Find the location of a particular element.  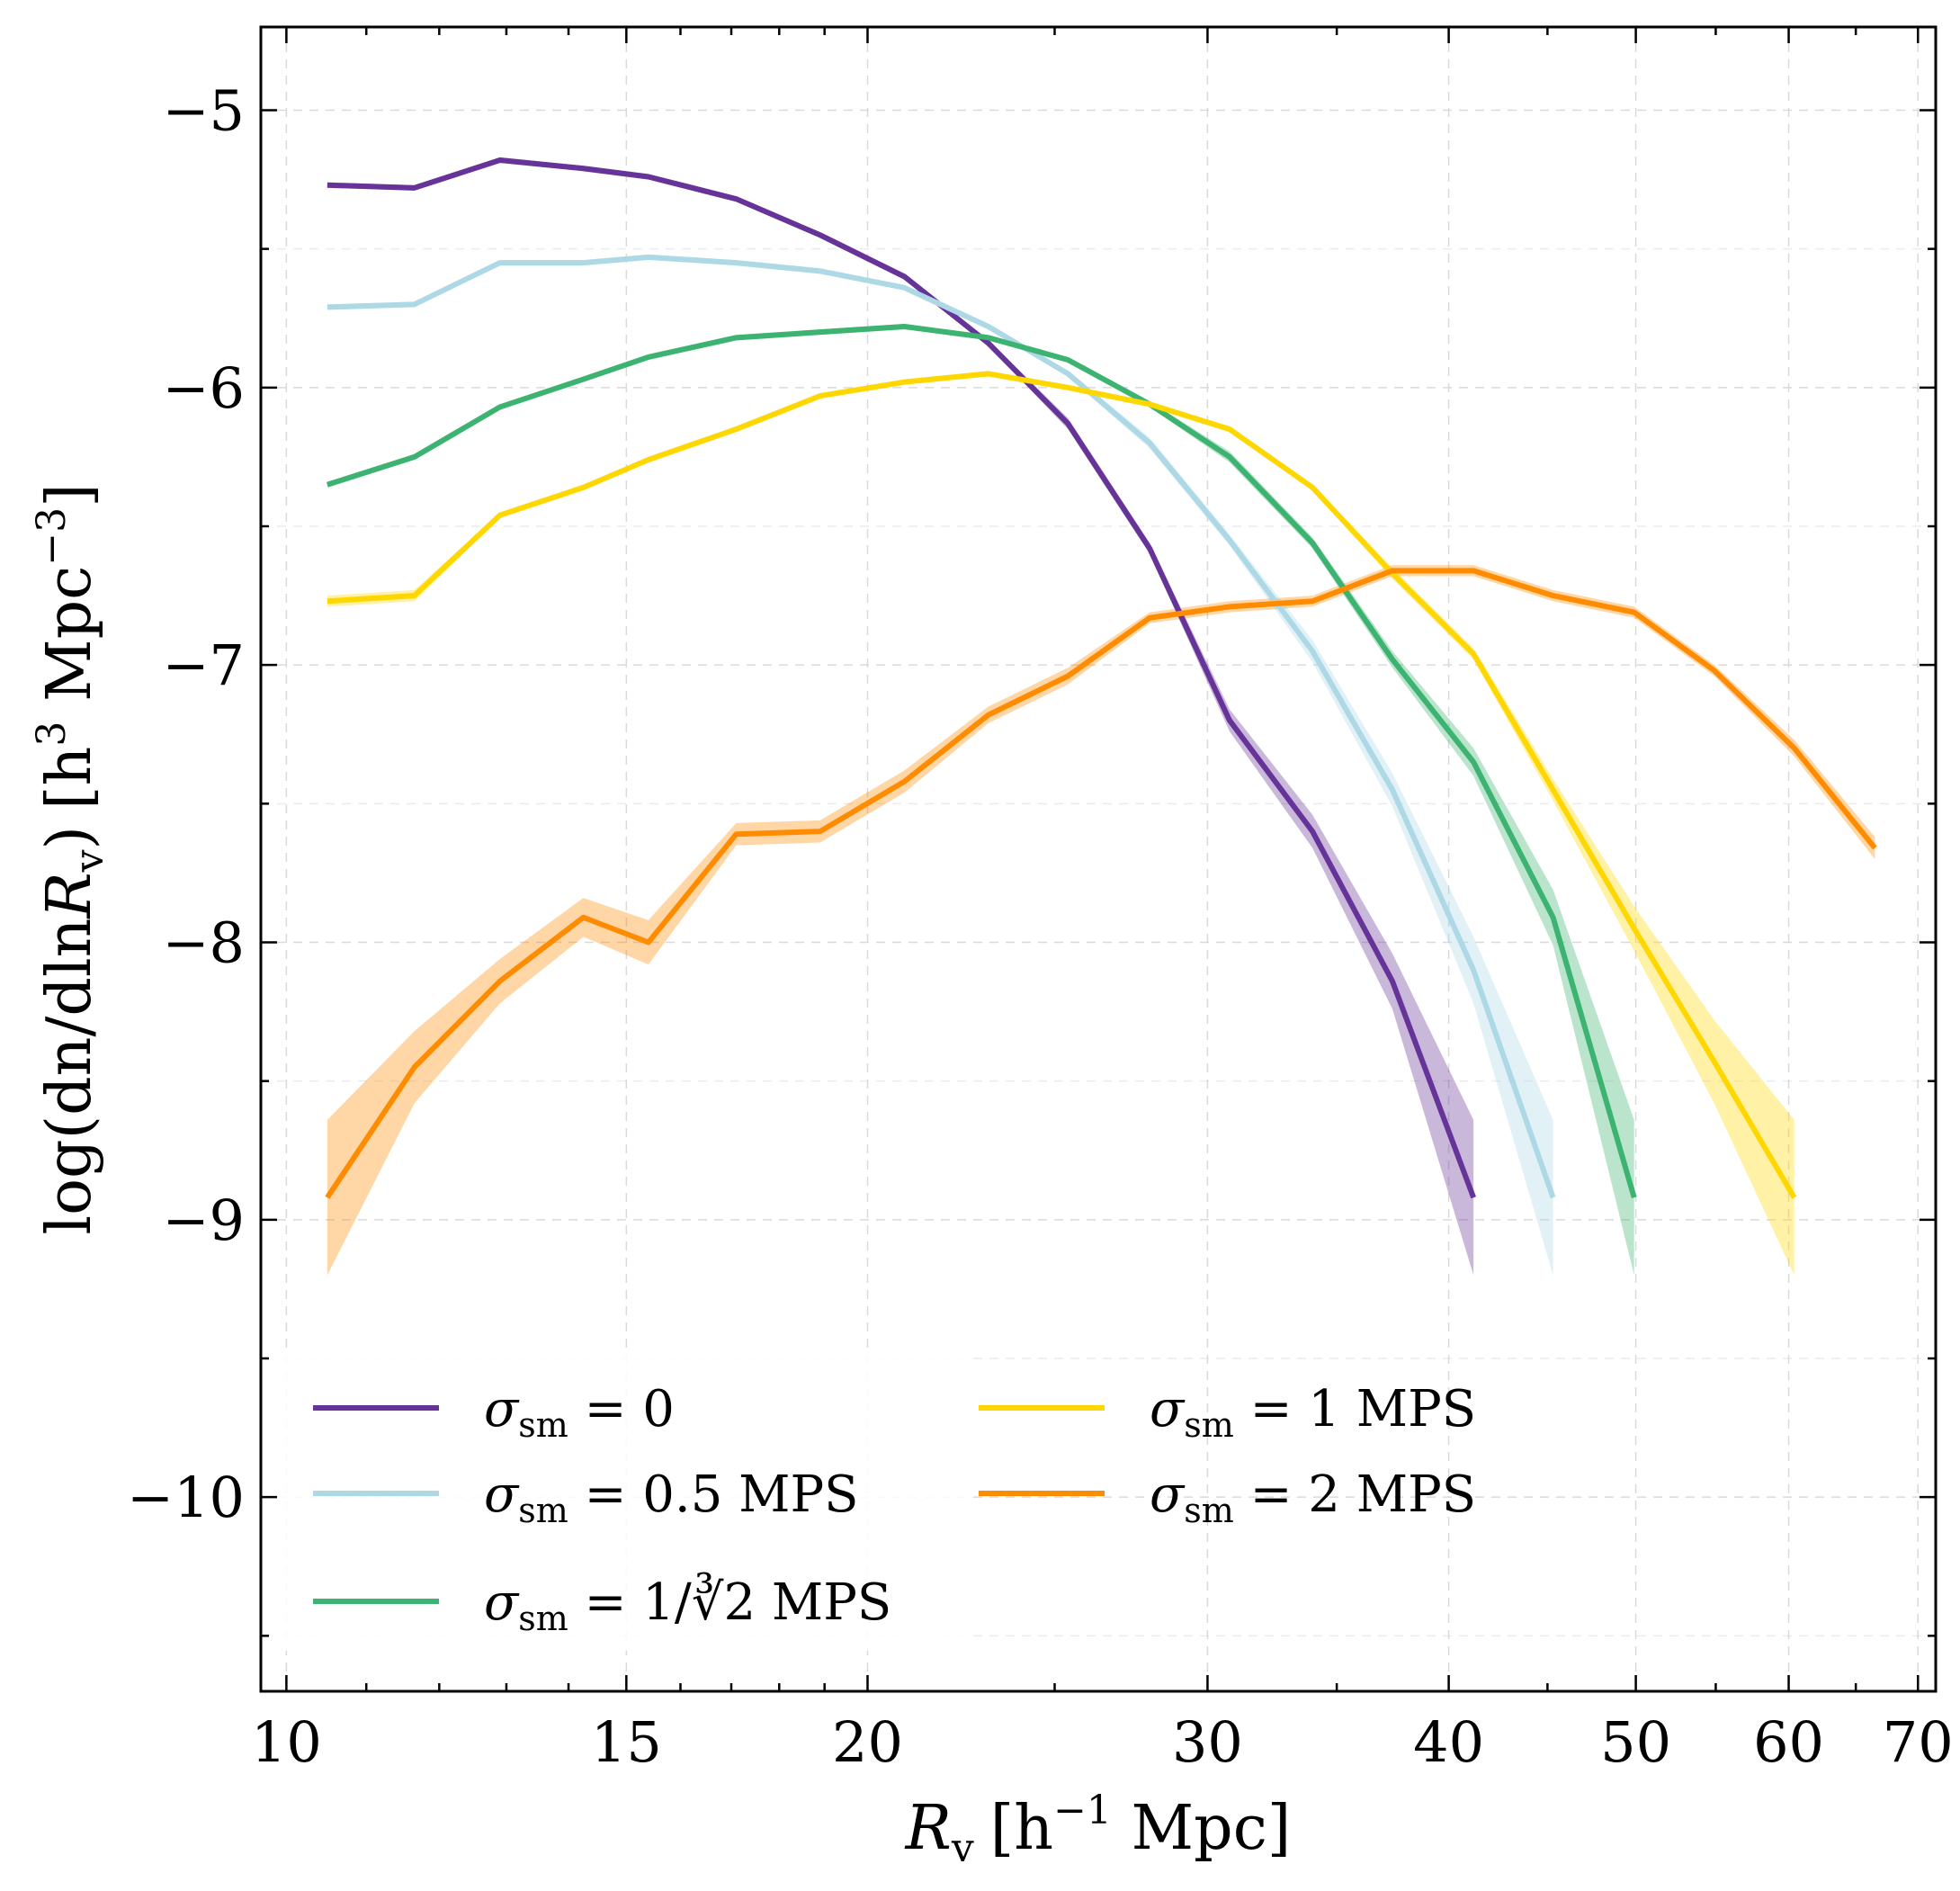

legend-value: = 2 MPS is located at coordinates (1355, 1494).